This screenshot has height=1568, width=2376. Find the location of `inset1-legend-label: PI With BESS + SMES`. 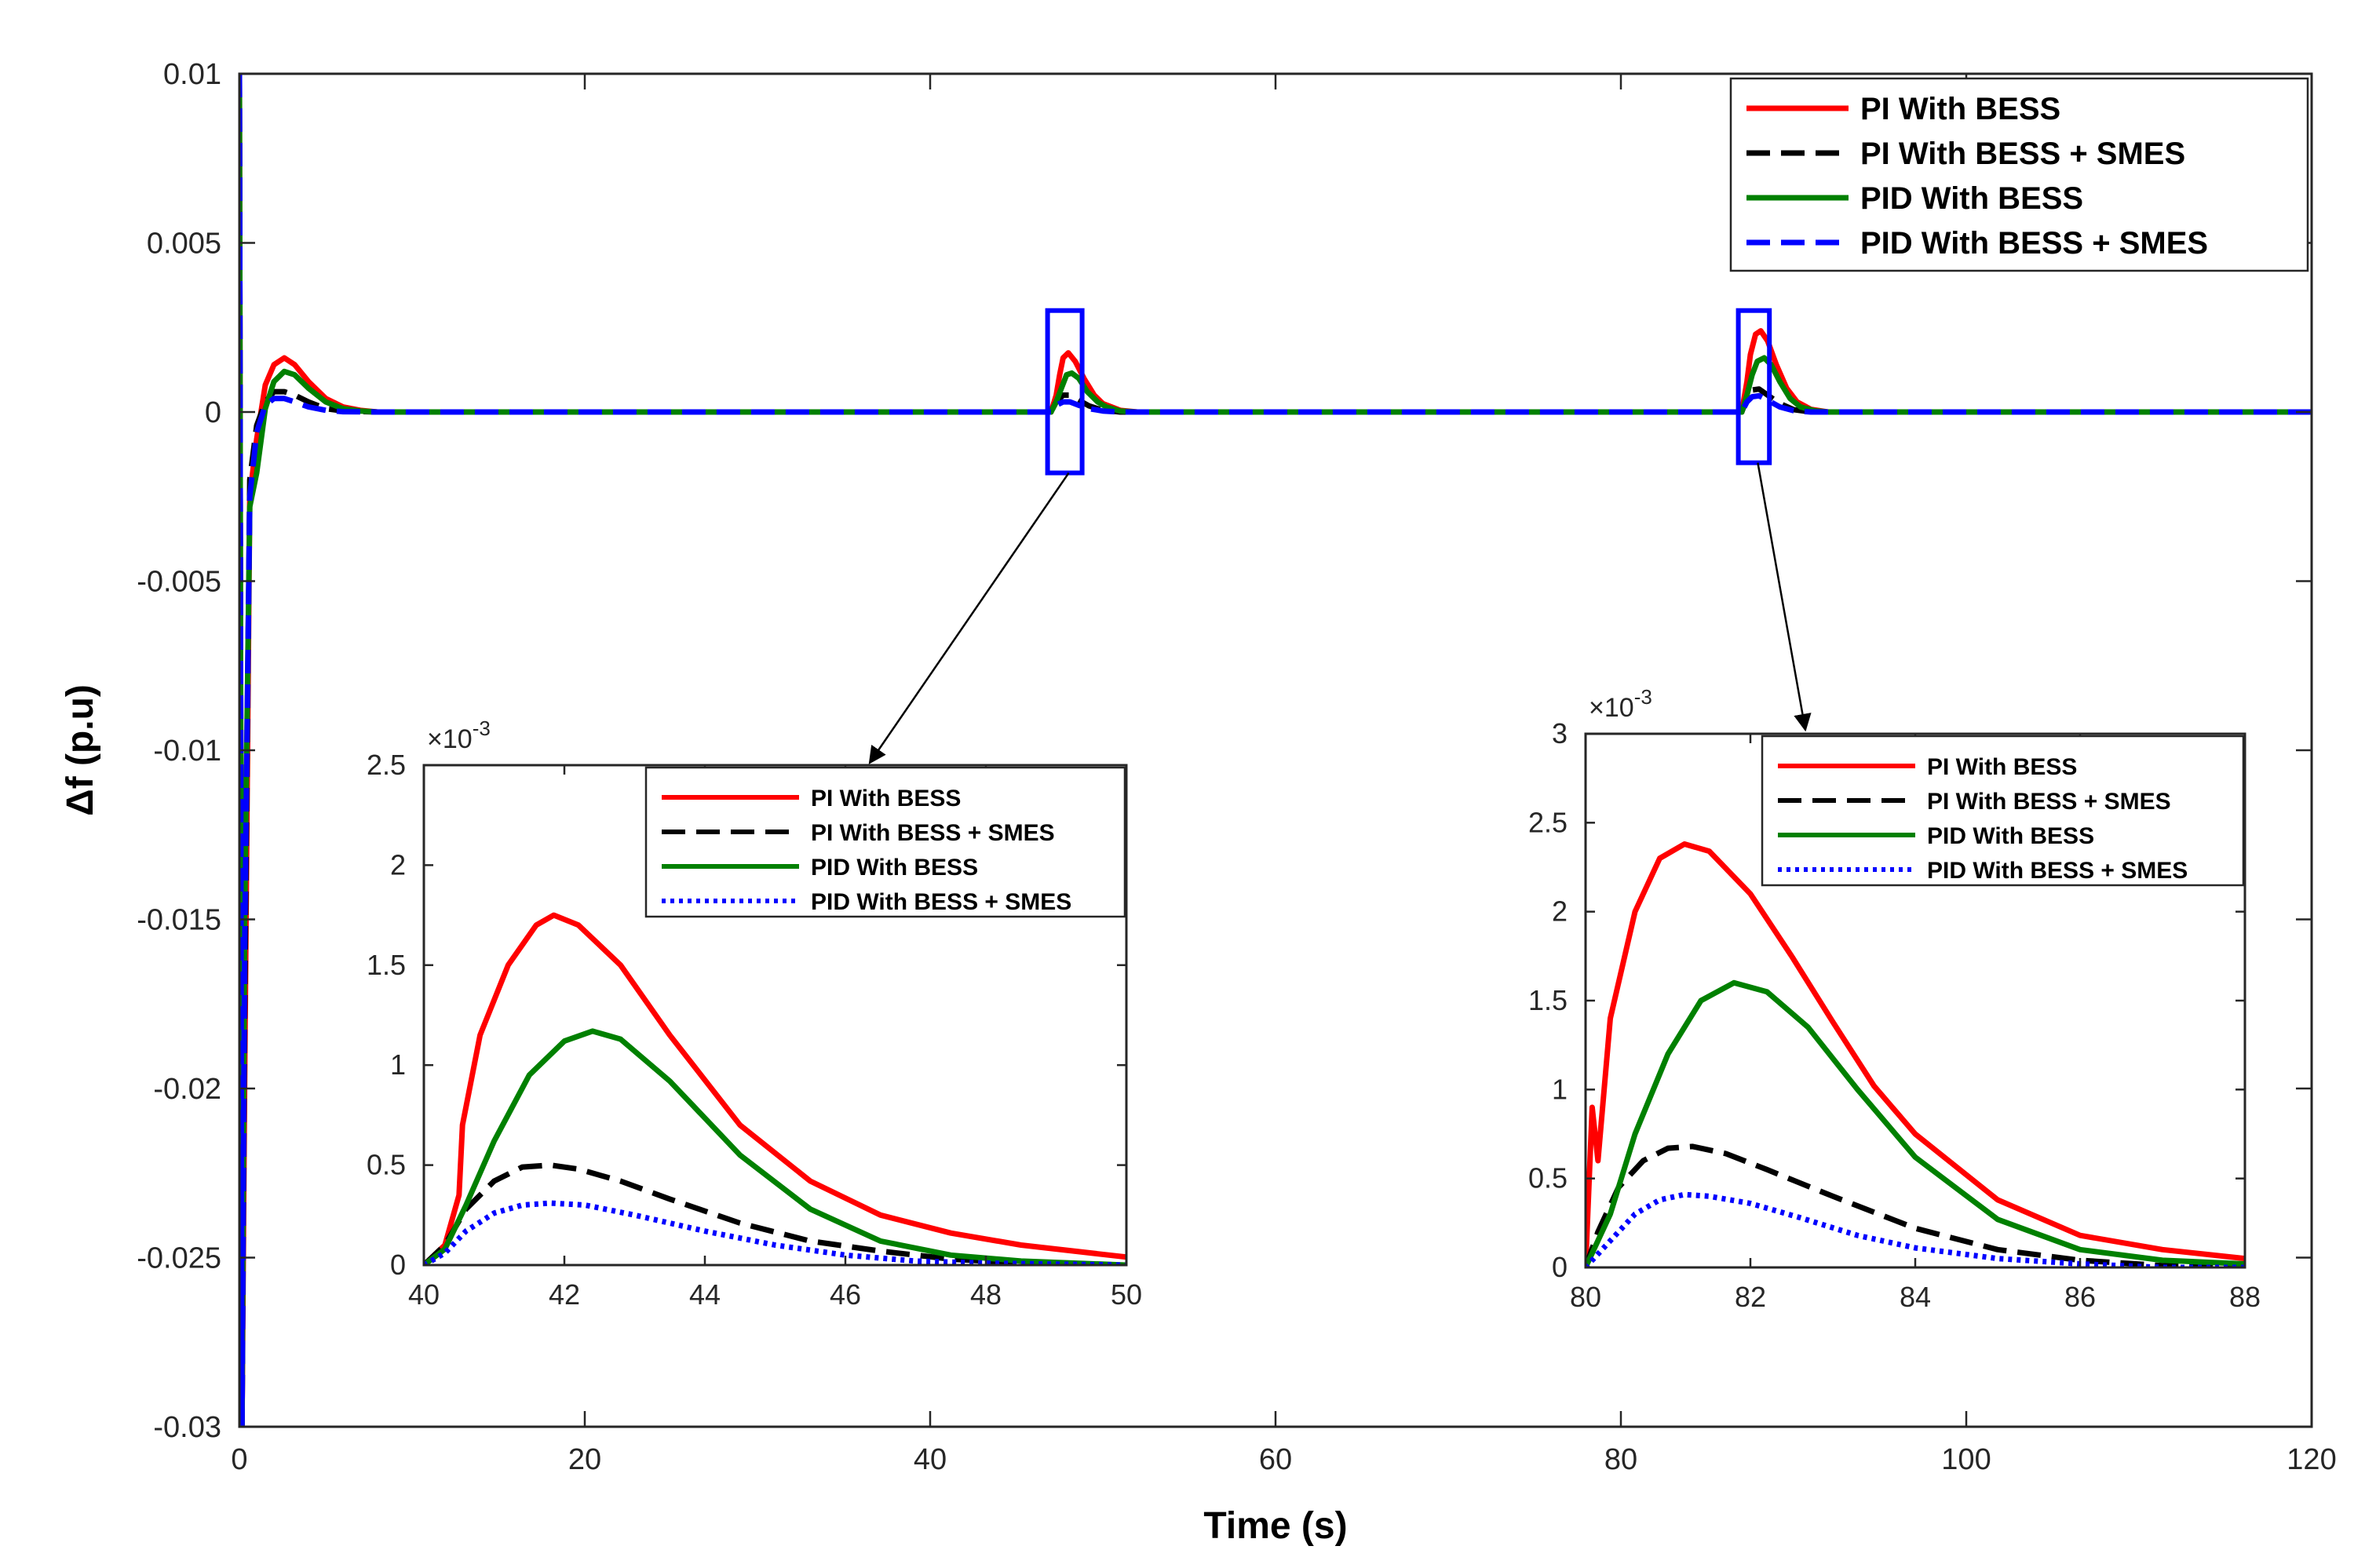

inset1-legend-label: PI With BESS + SMES is located at coordinates (933, 833).